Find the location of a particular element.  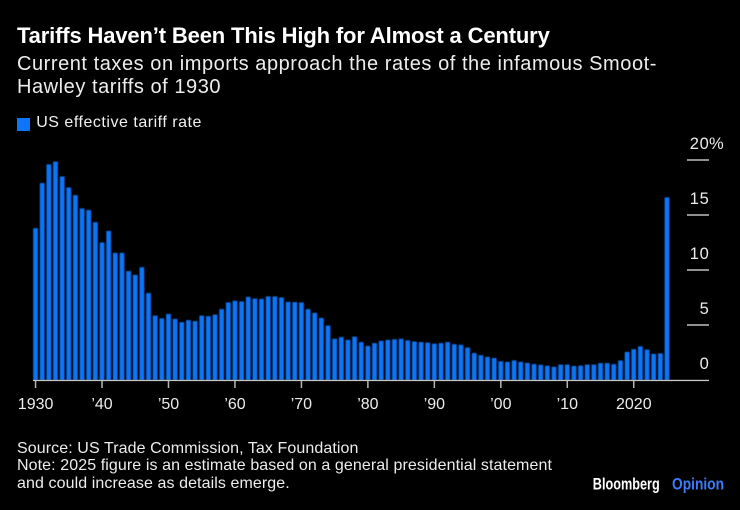

svg-text: Opinion is located at coordinates (698, 485).